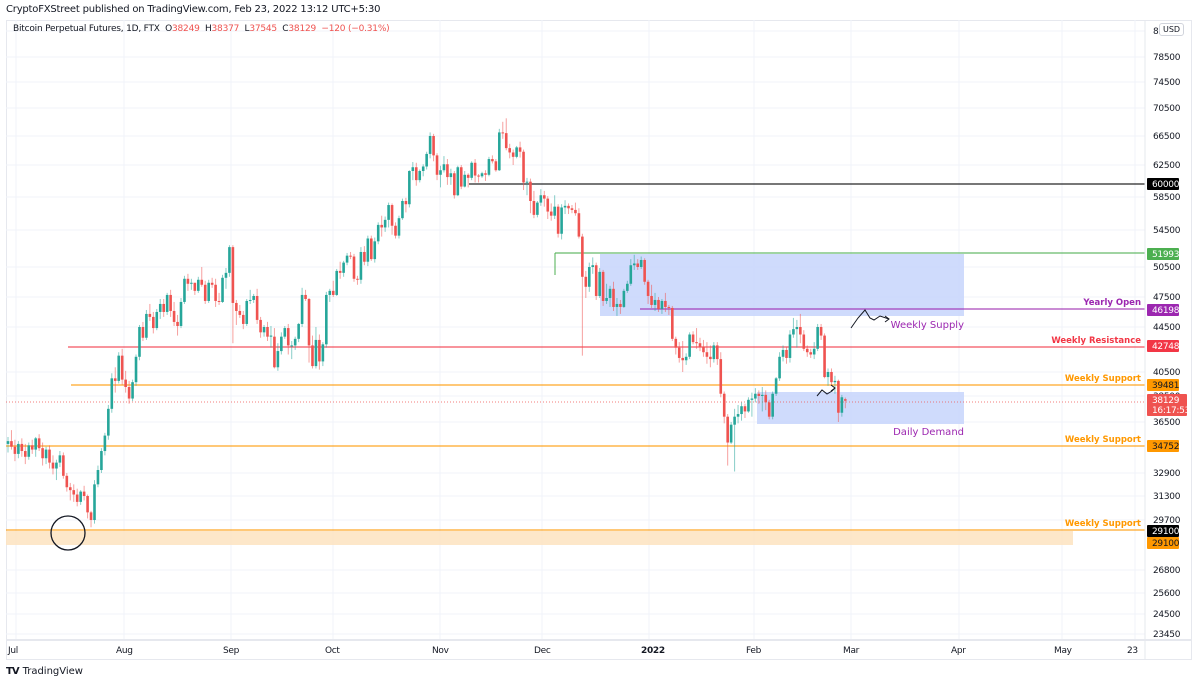 The width and height of the screenshot is (1200, 683). I want to click on price-tick: 62500, so click(1167, 166).